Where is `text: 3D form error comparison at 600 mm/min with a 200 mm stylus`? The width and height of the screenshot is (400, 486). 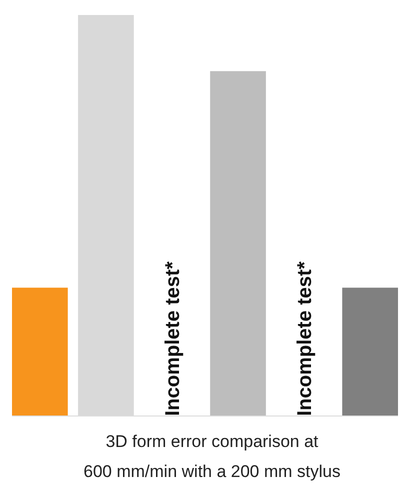 text: 3D form error comparison at 600 mm/min with a 200 mm stylus is located at coordinates (212, 456).